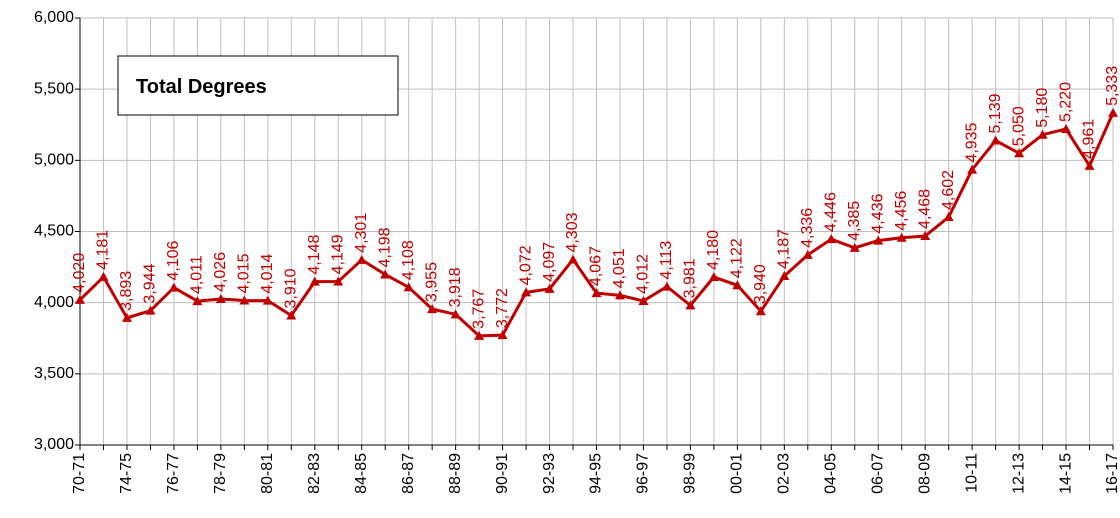  I want to click on x-tick-label: 12-13, so click(1018, 473).